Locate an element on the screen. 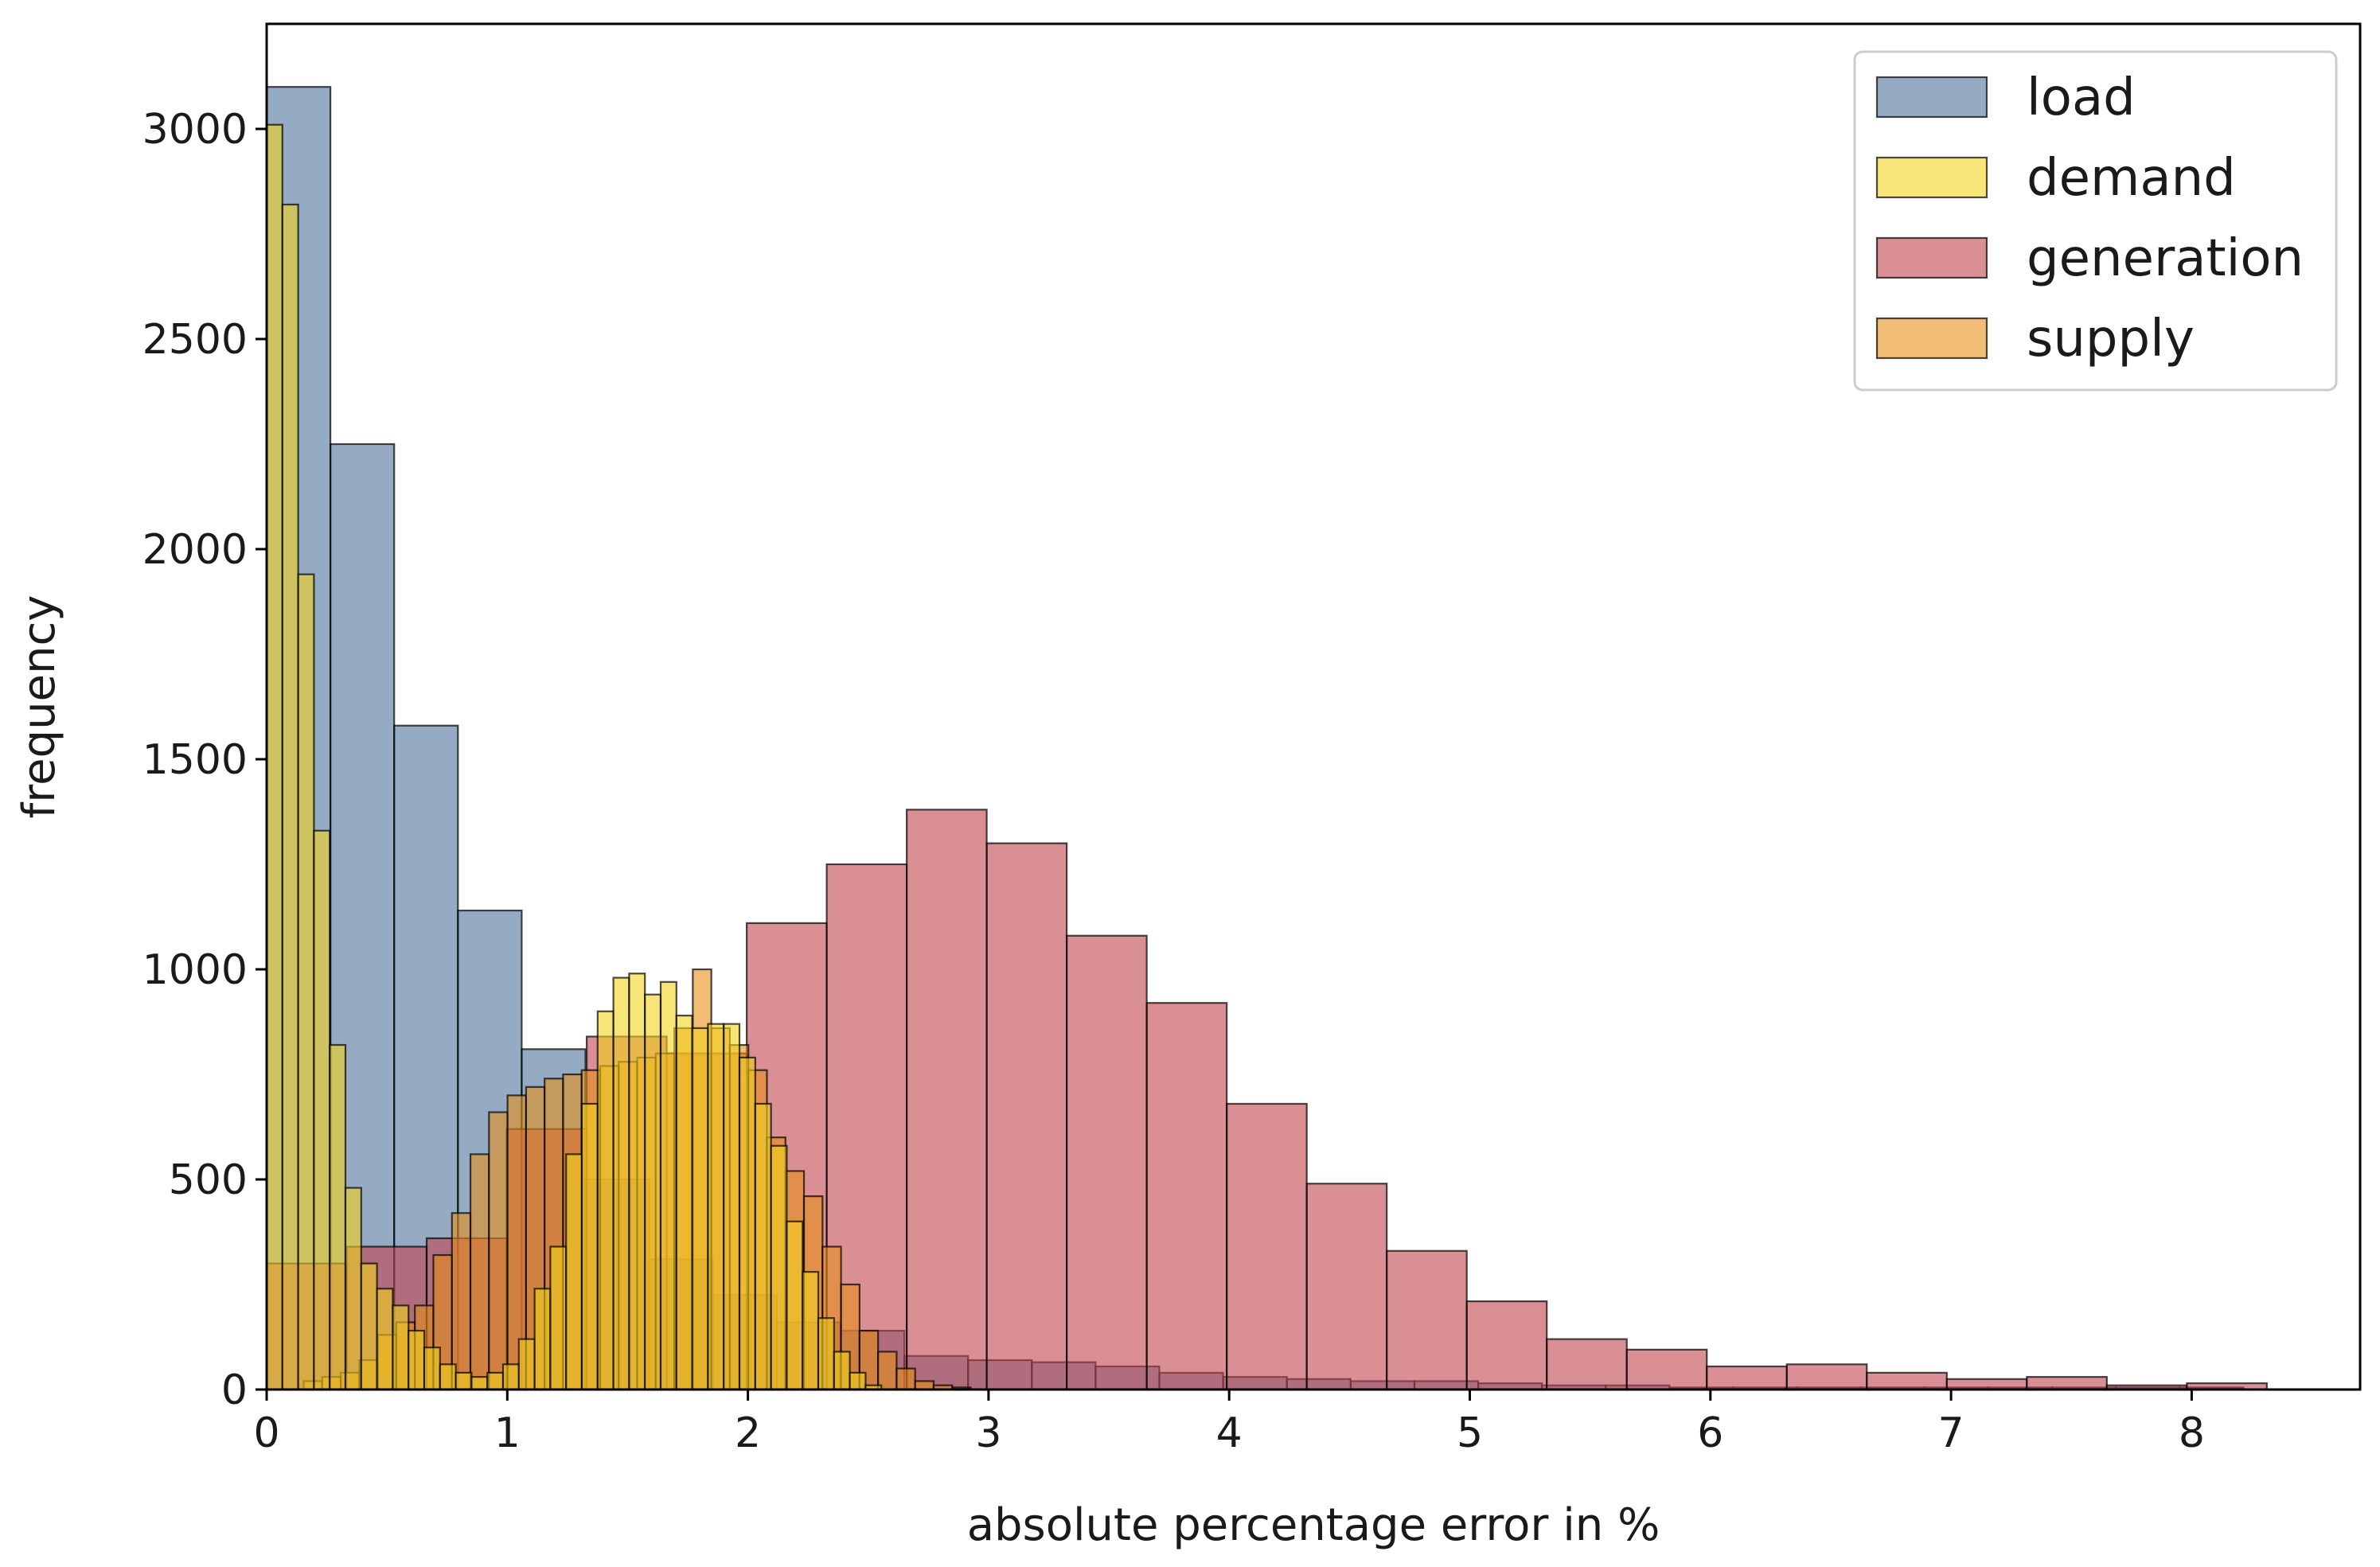 Image resolution: width=2380 pixels, height=1567 pixels. legend-swatch-generation is located at coordinates (1931, 257).